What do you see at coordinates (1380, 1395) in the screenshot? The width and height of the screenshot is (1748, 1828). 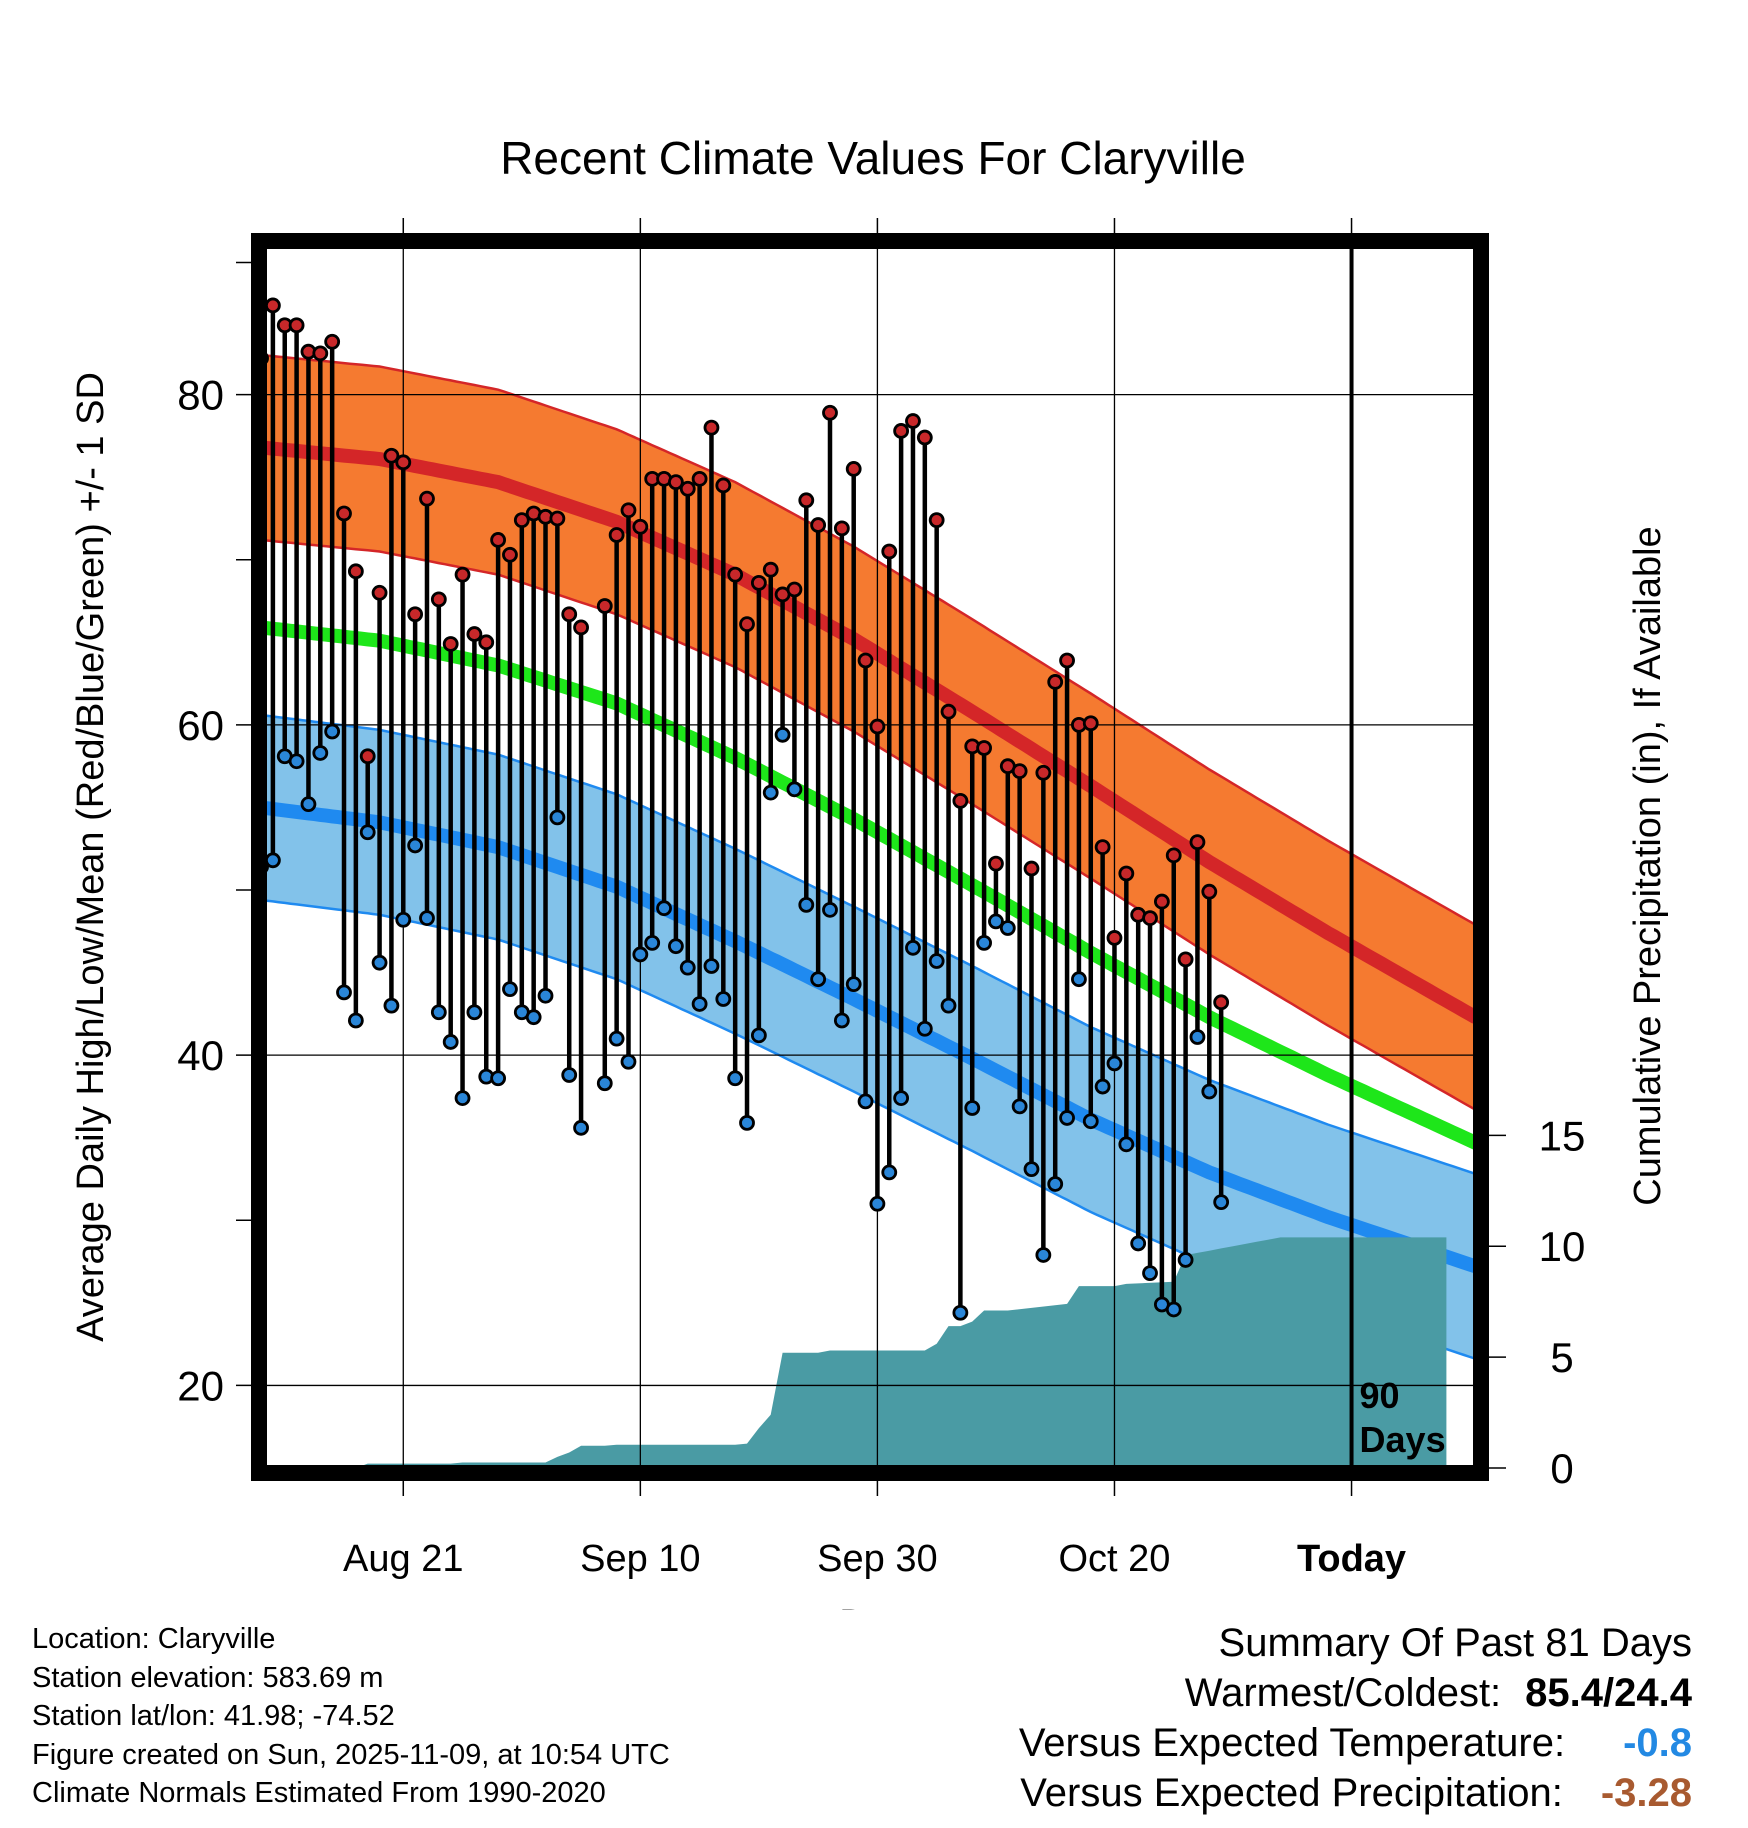 I see `today-days-number: 90` at bounding box center [1380, 1395].